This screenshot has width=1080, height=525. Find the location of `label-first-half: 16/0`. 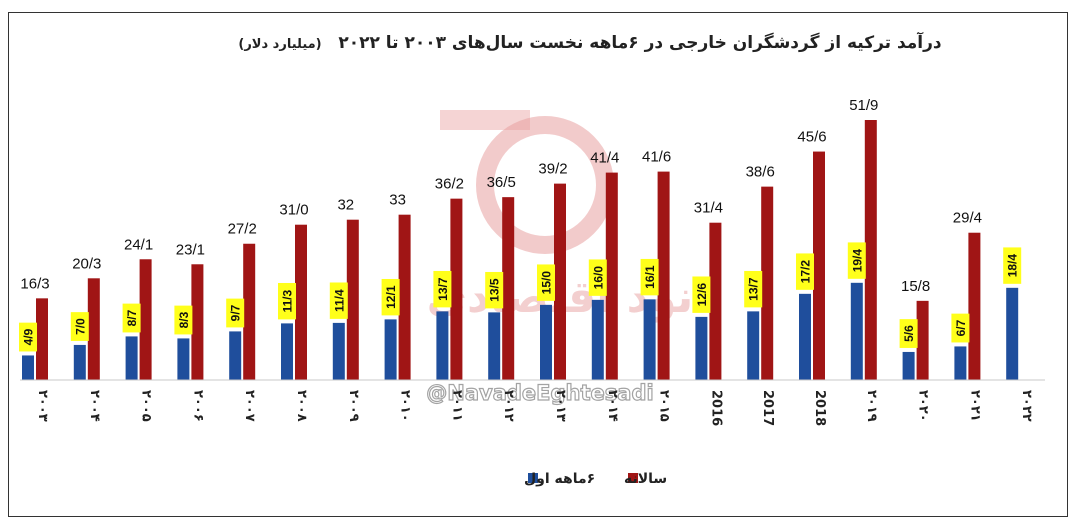

label-first-half: 16/0 is located at coordinates (597, 277).